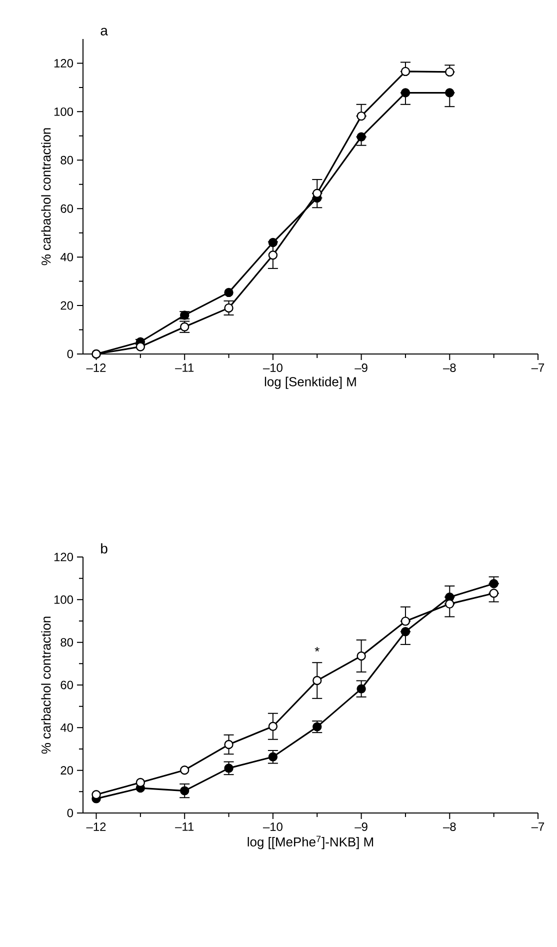 The height and width of the screenshot is (947, 557). I want to click on x-axis-title: log [[MePhe$^{7}$]-NKB] M, so click(311, 843).